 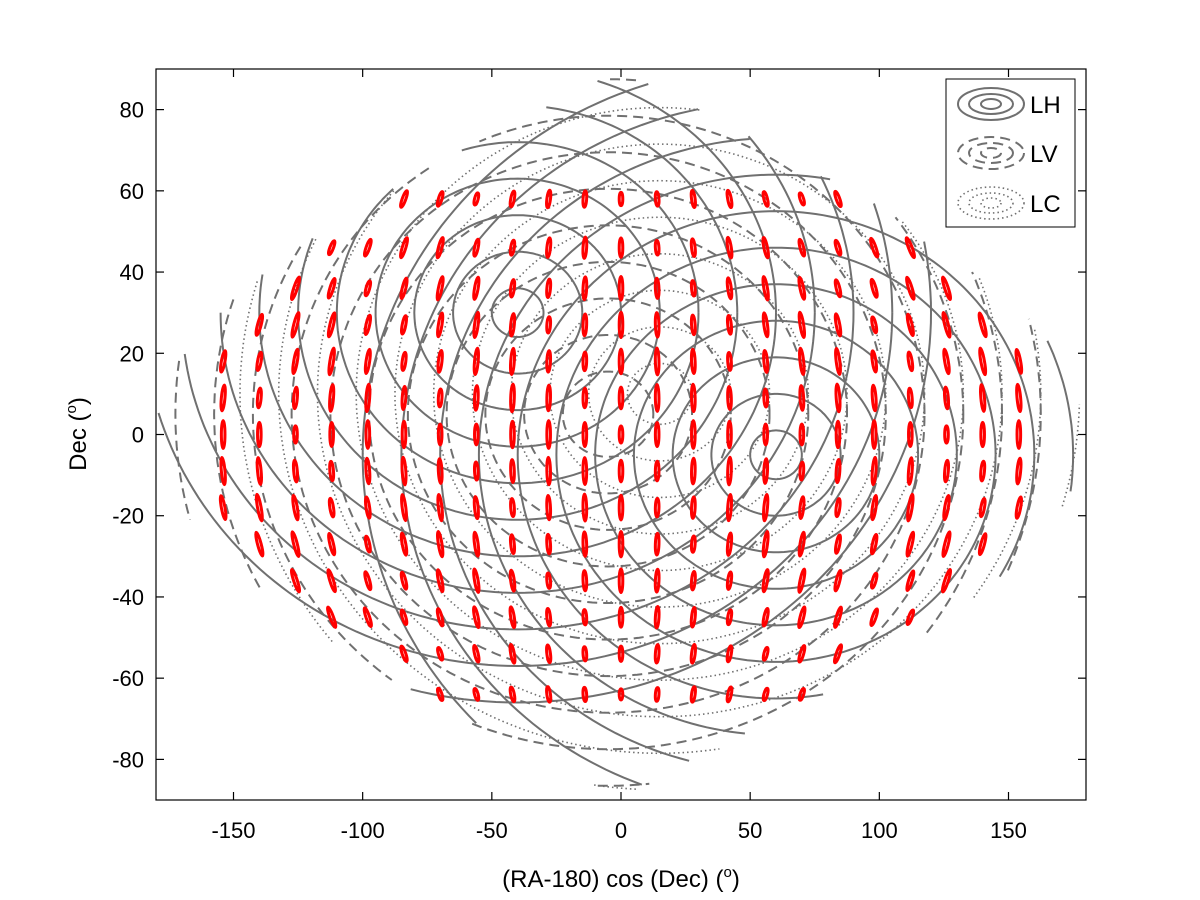 I want to click on contour-solid, so click(x=776, y=455).